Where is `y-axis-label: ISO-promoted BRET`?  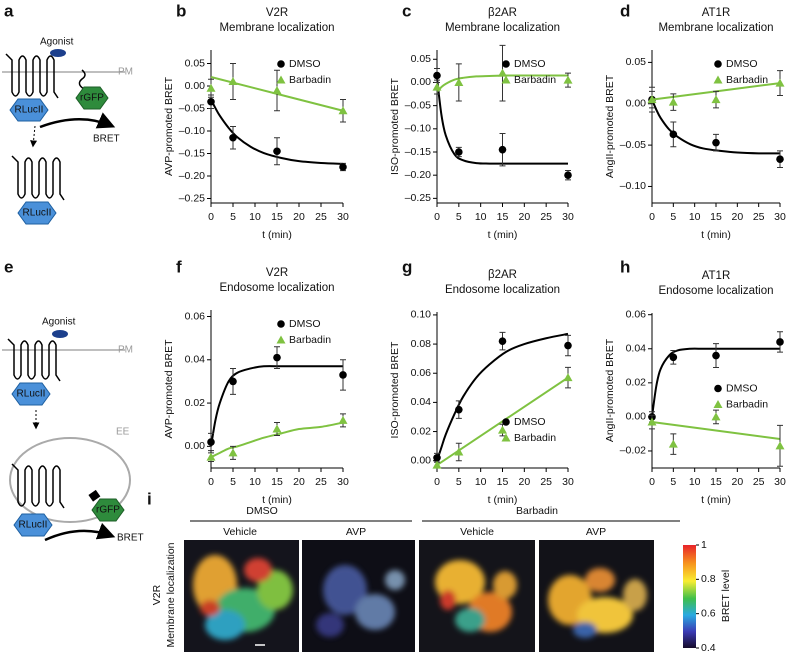 y-axis-label: ISO-promoted BRET is located at coordinates (395, 389).